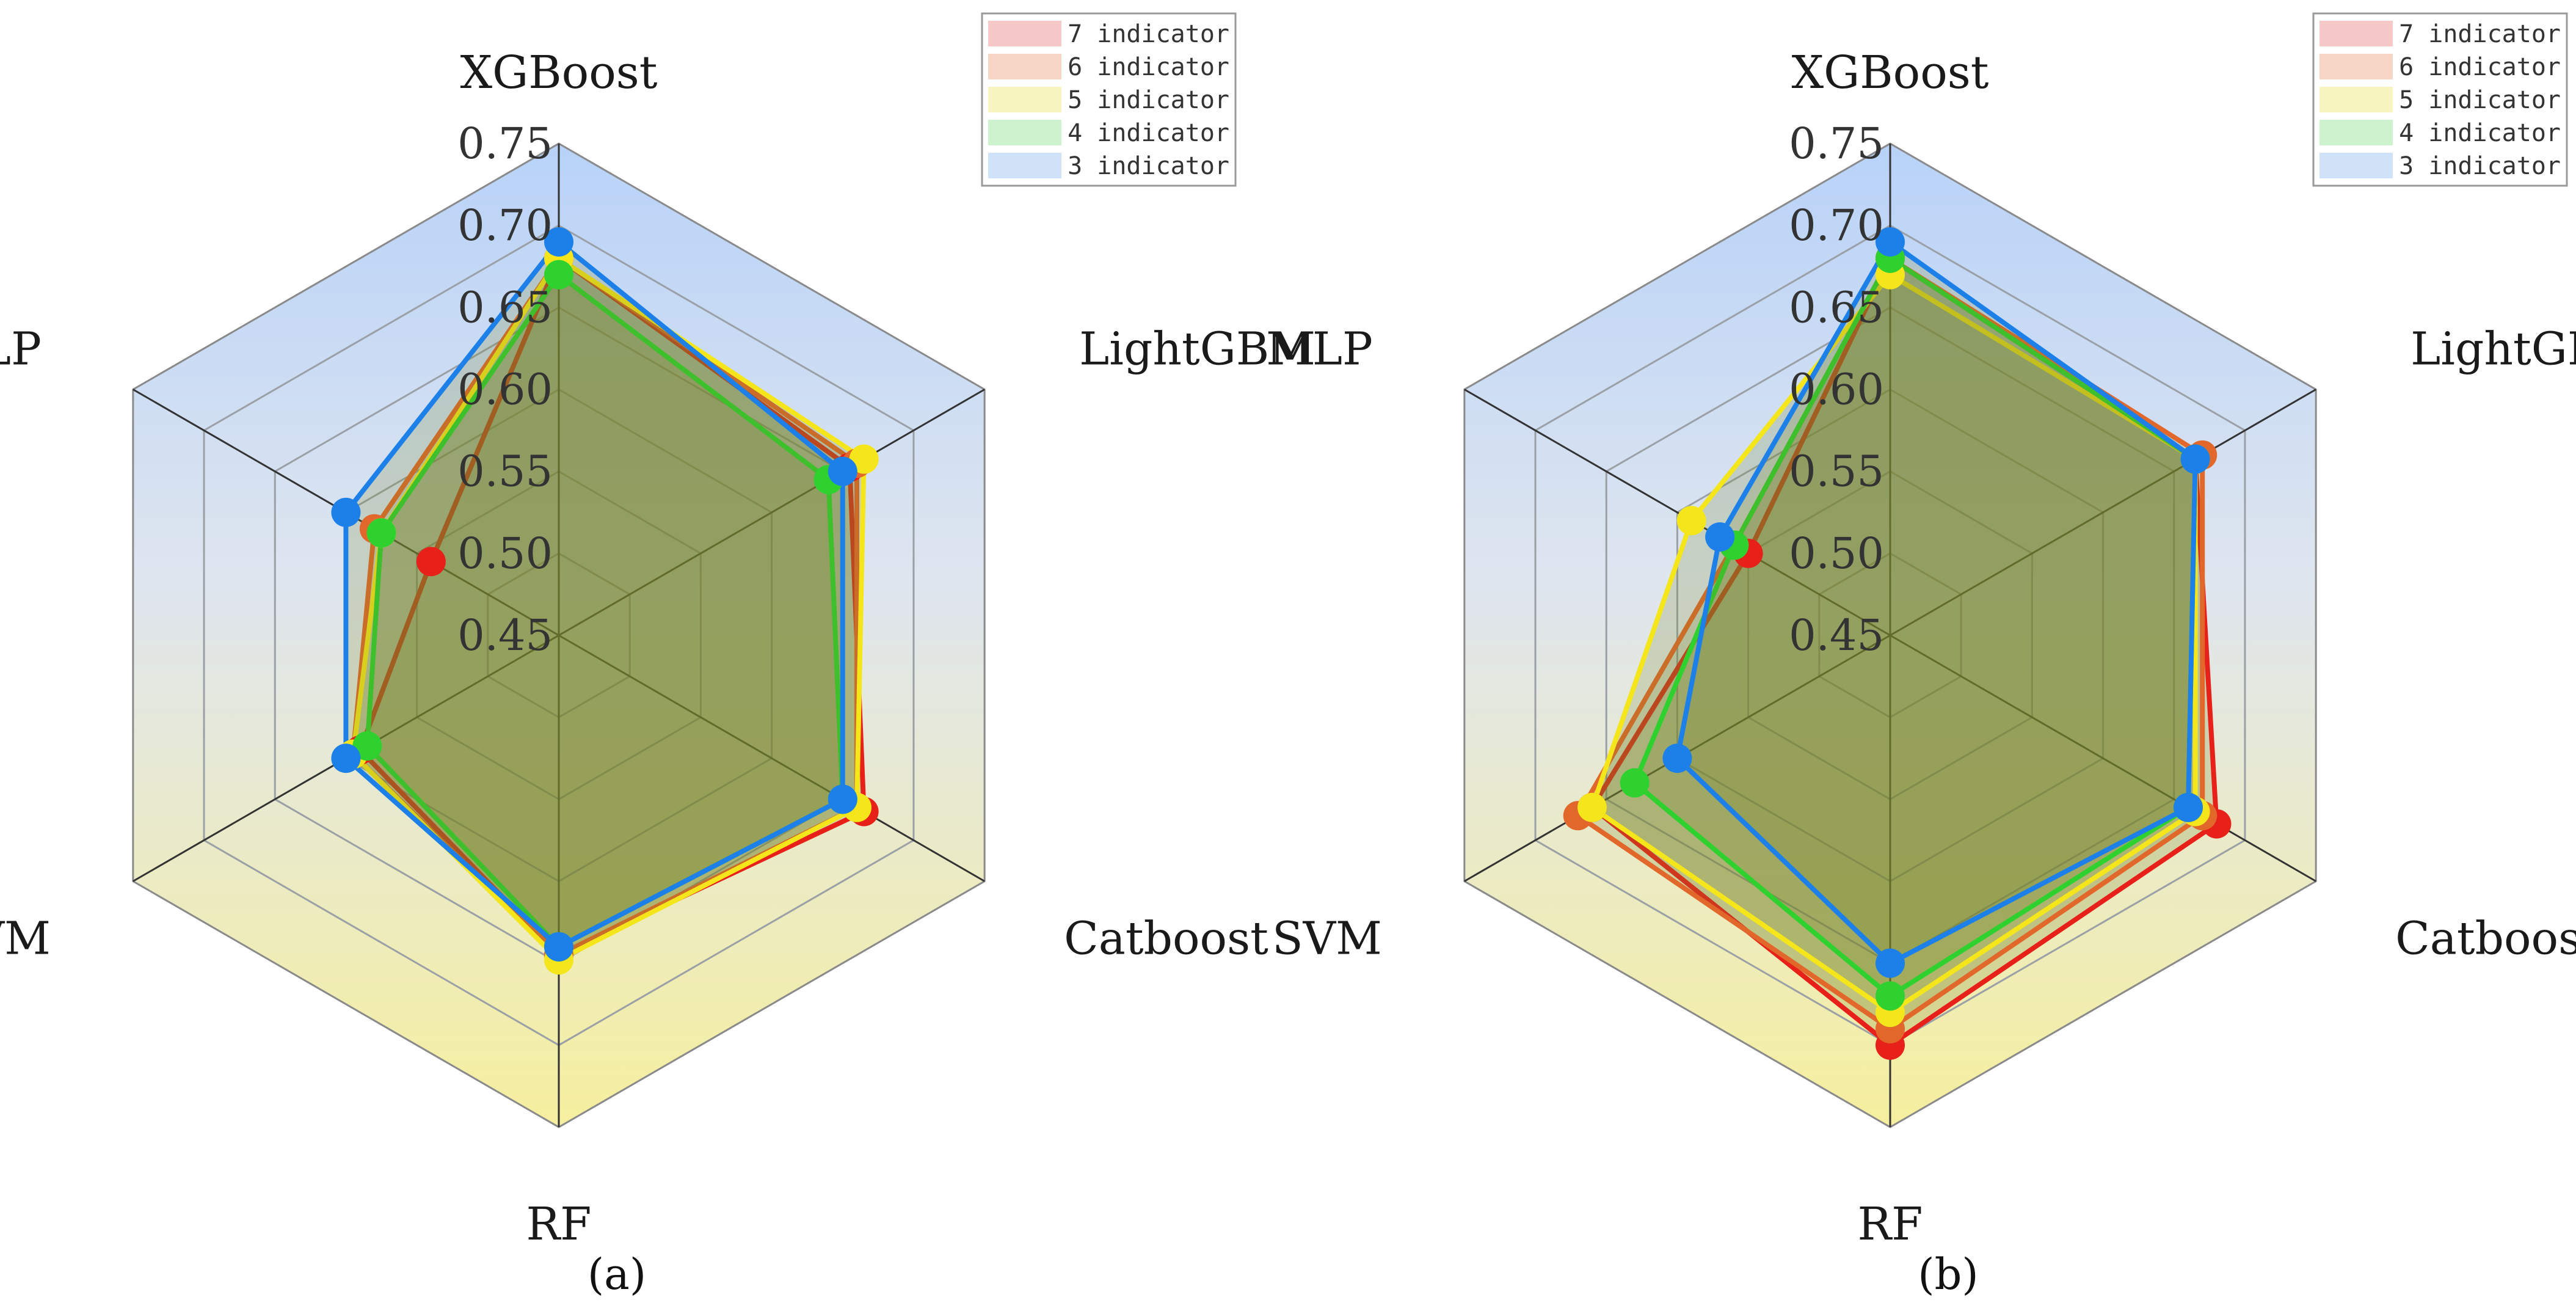 This screenshot has width=2576, height=1311. Describe the element at coordinates (1948, 1274) in the screenshot. I see `panel-label: (b)` at that location.